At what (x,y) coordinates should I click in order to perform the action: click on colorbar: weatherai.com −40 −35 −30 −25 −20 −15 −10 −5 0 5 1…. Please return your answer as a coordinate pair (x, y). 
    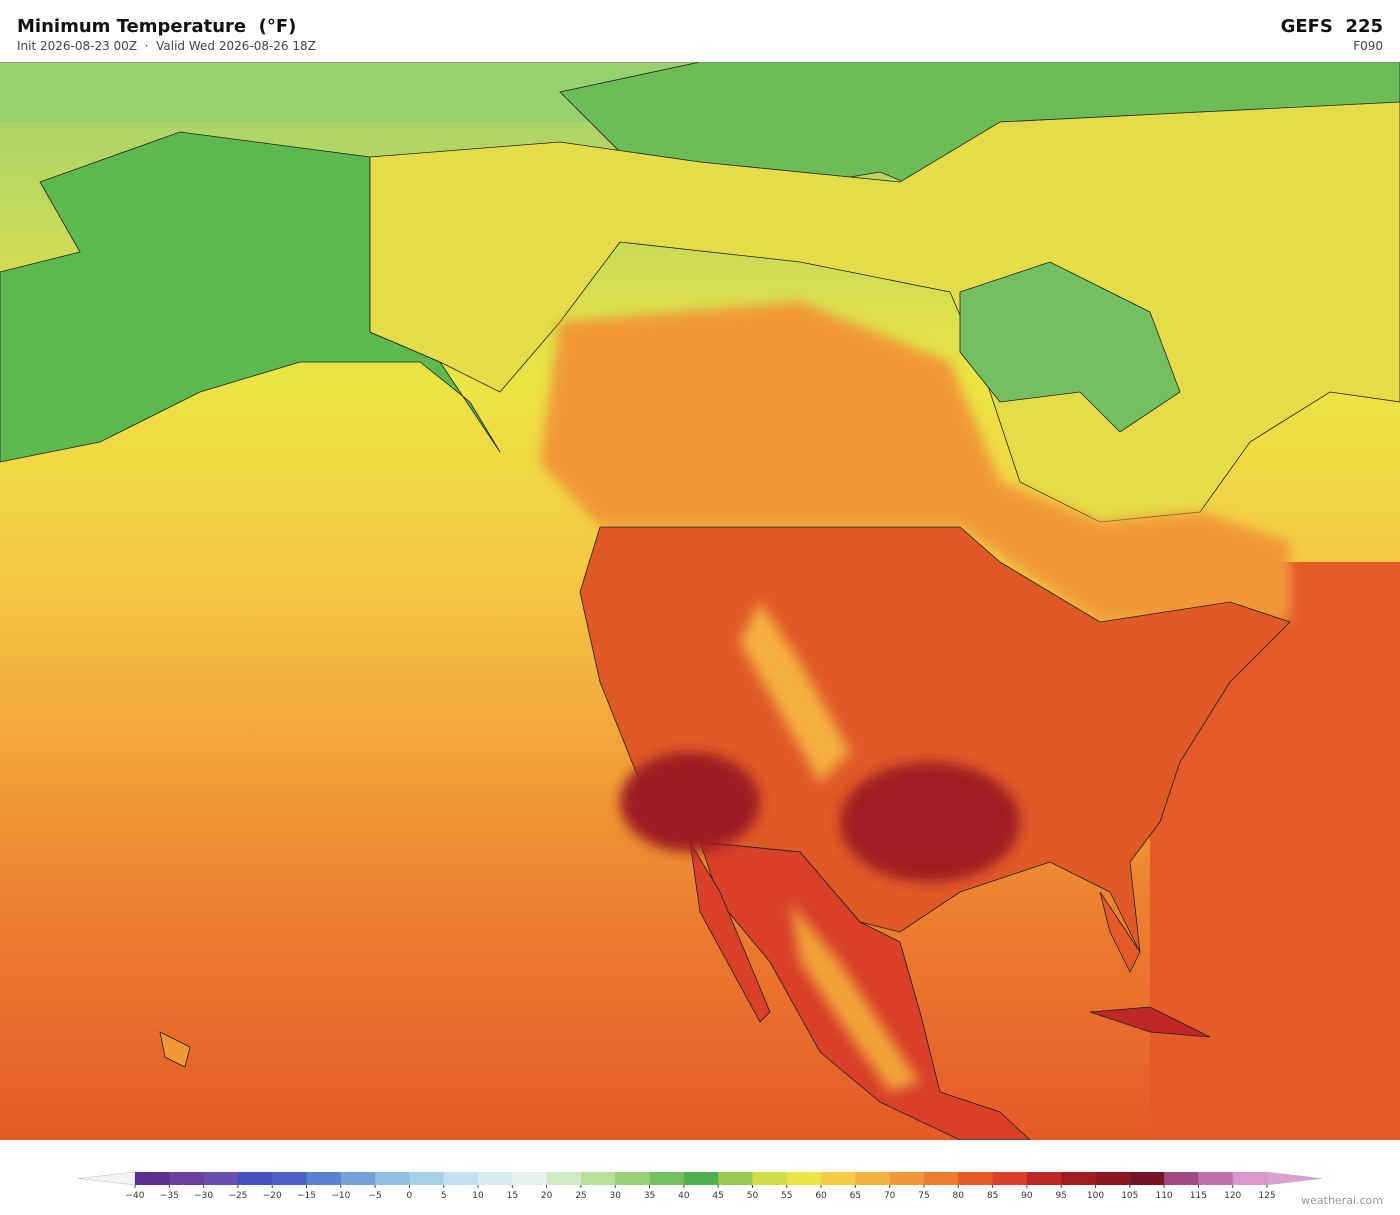
    Looking at the image, I should click on (730, 1189).